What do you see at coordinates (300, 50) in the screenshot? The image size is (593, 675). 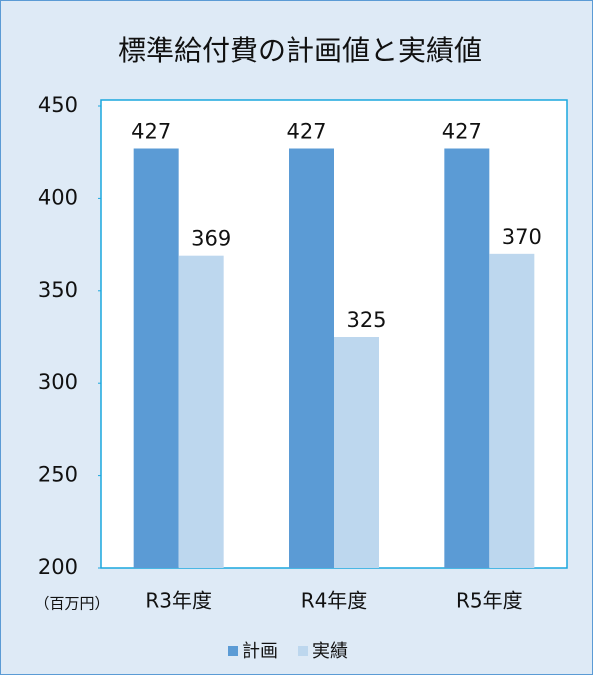 I see `chart-title: 標準給付費の計画値と実績値` at bounding box center [300, 50].